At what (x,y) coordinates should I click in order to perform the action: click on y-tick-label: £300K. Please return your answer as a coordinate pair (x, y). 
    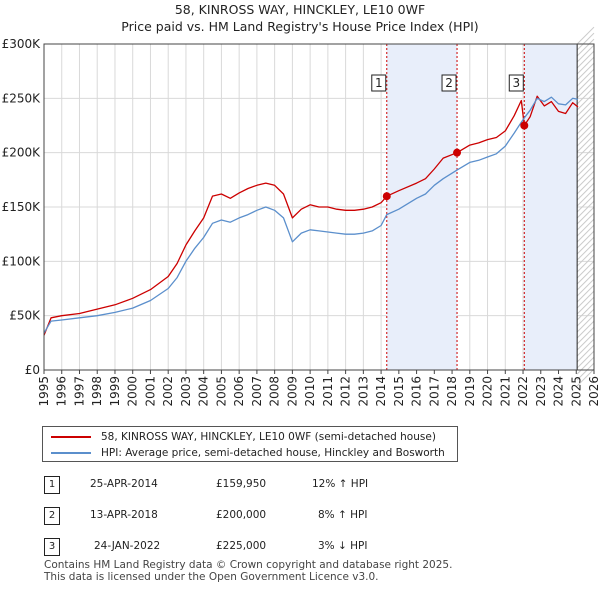
    Looking at the image, I should click on (22, 44).